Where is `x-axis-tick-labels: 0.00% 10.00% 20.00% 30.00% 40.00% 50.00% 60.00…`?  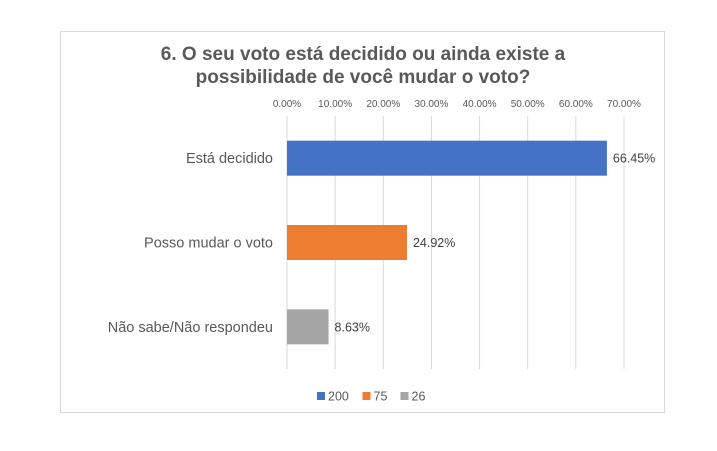
x-axis-tick-labels: 0.00% 10.00% 20.00% 30.00% 40.00% 50.00% 60.00… is located at coordinates (457, 104).